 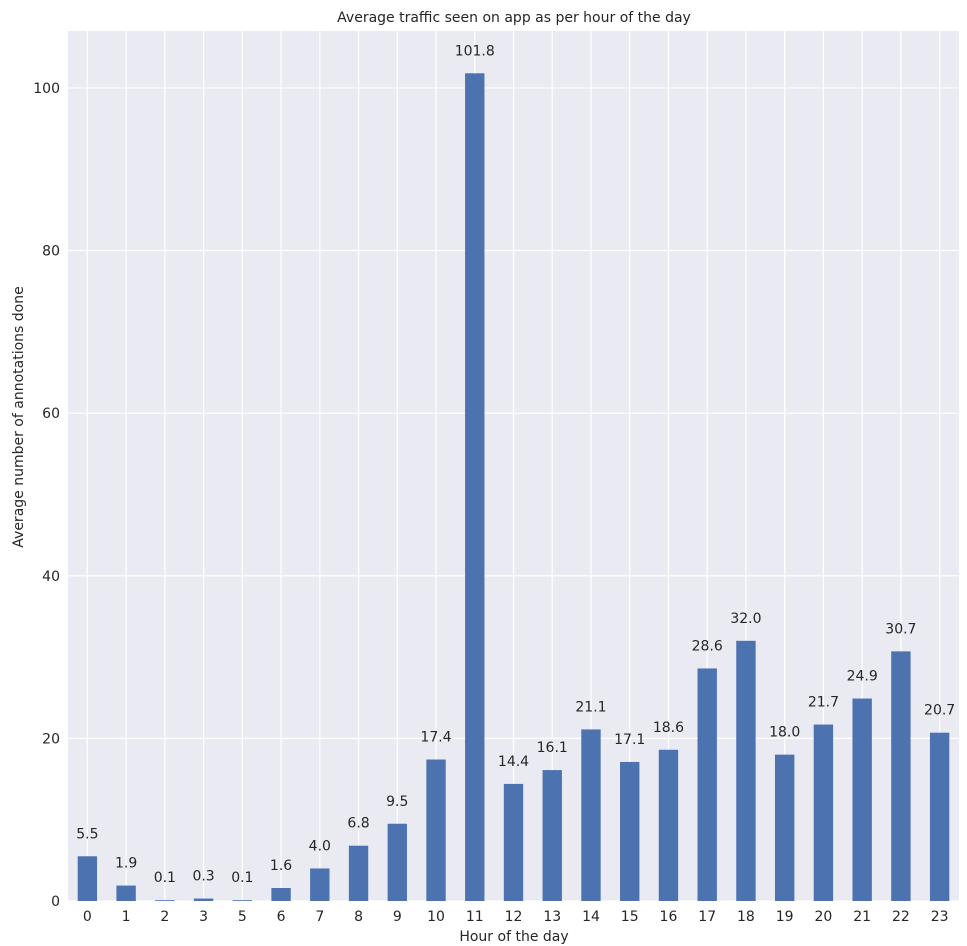 I want to click on x-tick-label: 10, so click(x=436, y=917).